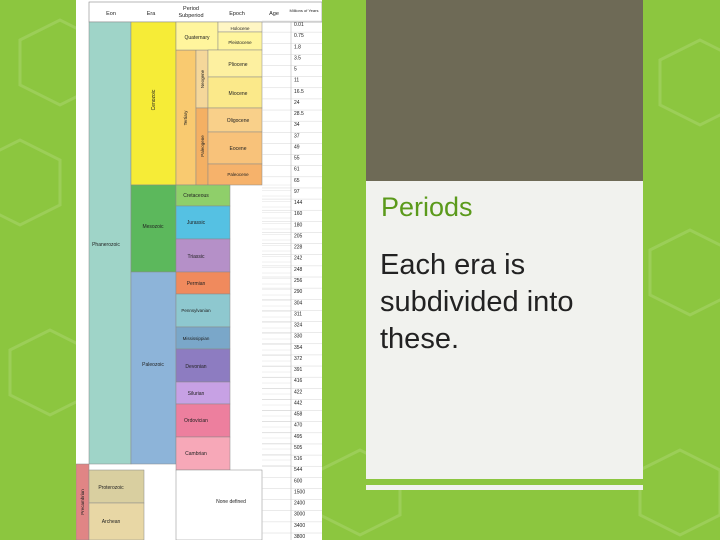 The image size is (720, 540). I want to click on age-value: 372, so click(298, 359).